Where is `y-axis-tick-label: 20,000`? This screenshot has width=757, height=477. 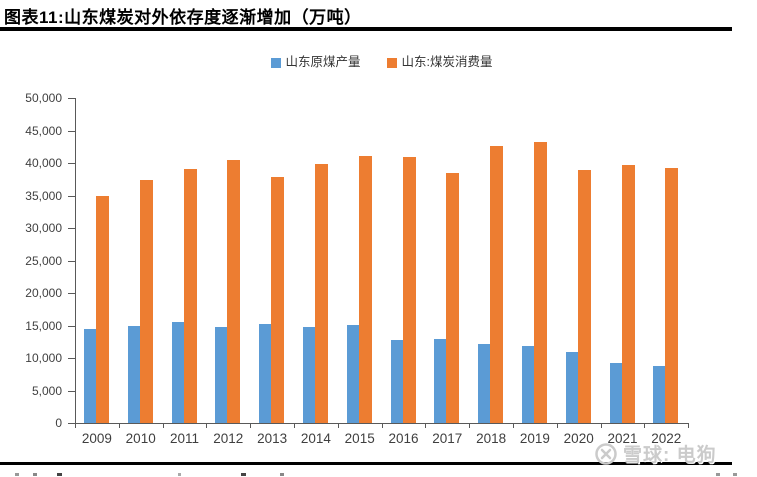
y-axis-tick-label: 20,000 is located at coordinates (43, 293).